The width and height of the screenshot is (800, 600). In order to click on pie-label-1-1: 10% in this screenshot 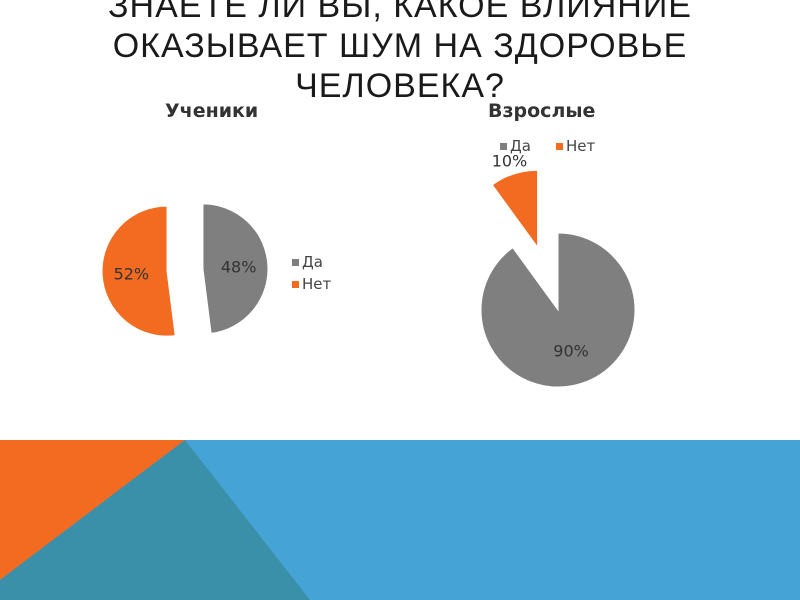, I will do `click(510, 161)`.